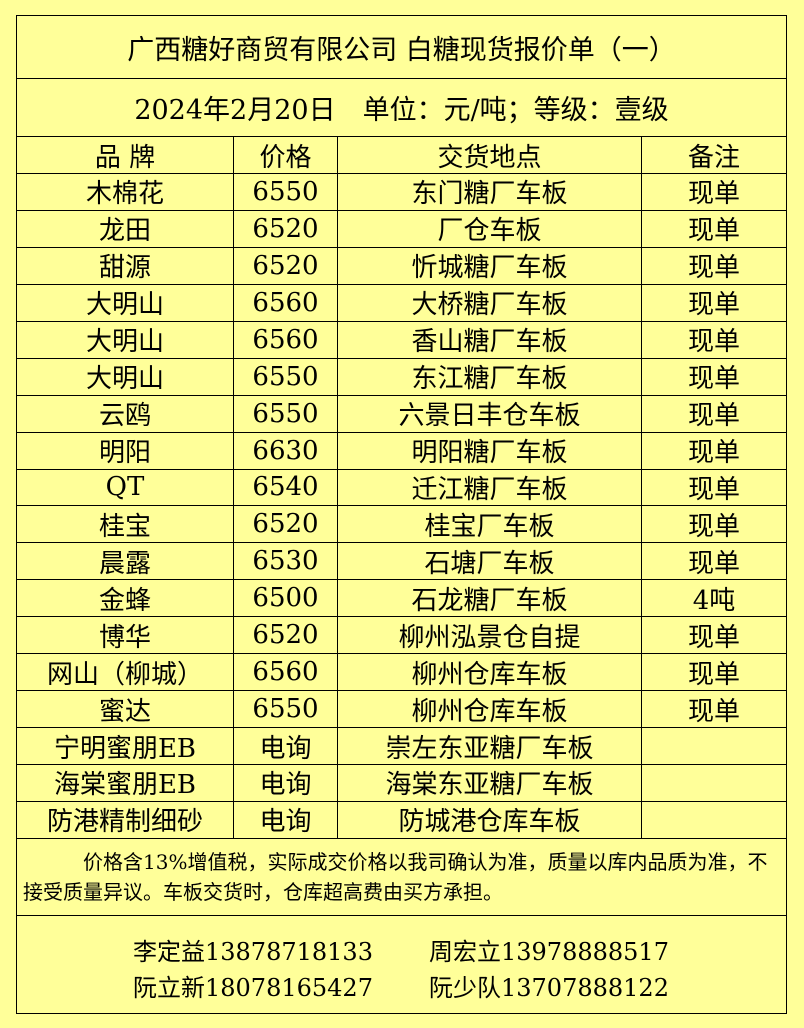 This screenshot has width=804, height=1028. What do you see at coordinates (125, 450) in the screenshot?
I see `cell-brand: 明阳` at bounding box center [125, 450].